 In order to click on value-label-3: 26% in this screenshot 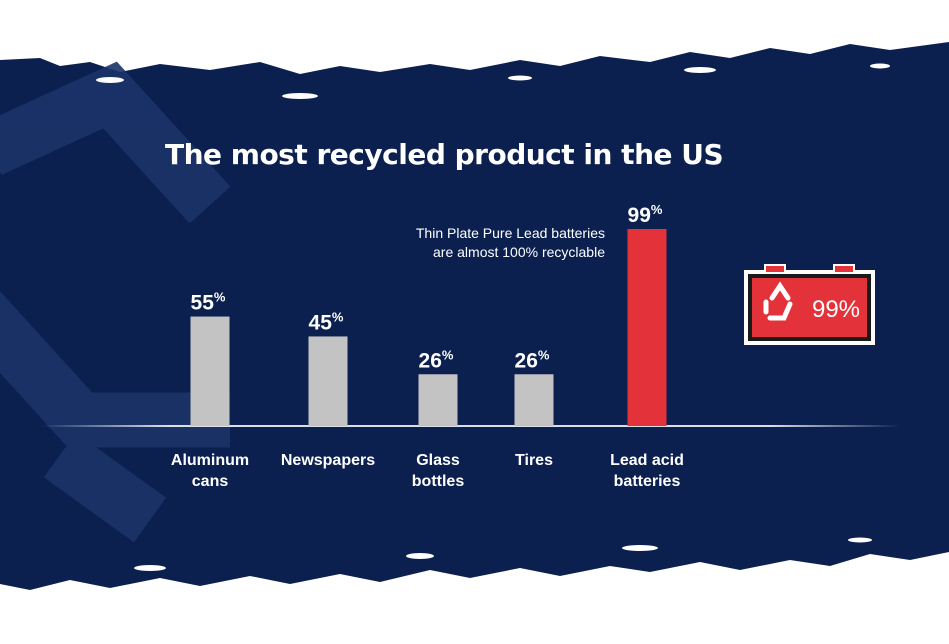, I will do `click(532, 359)`.